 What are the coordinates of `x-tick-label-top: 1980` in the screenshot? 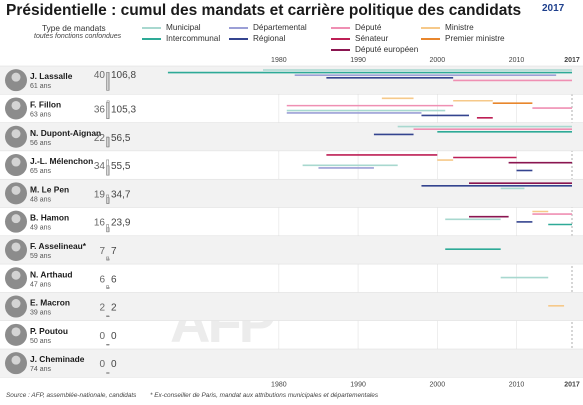 It's located at (279, 60).